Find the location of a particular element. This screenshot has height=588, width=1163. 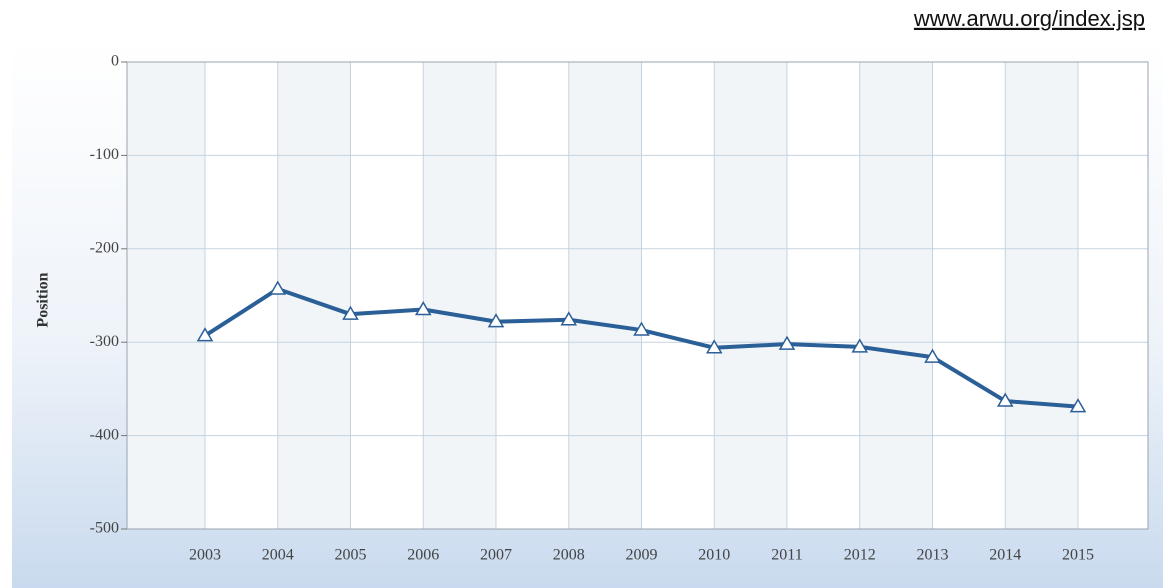

x-tick-label: 2015 is located at coordinates (1078, 555).